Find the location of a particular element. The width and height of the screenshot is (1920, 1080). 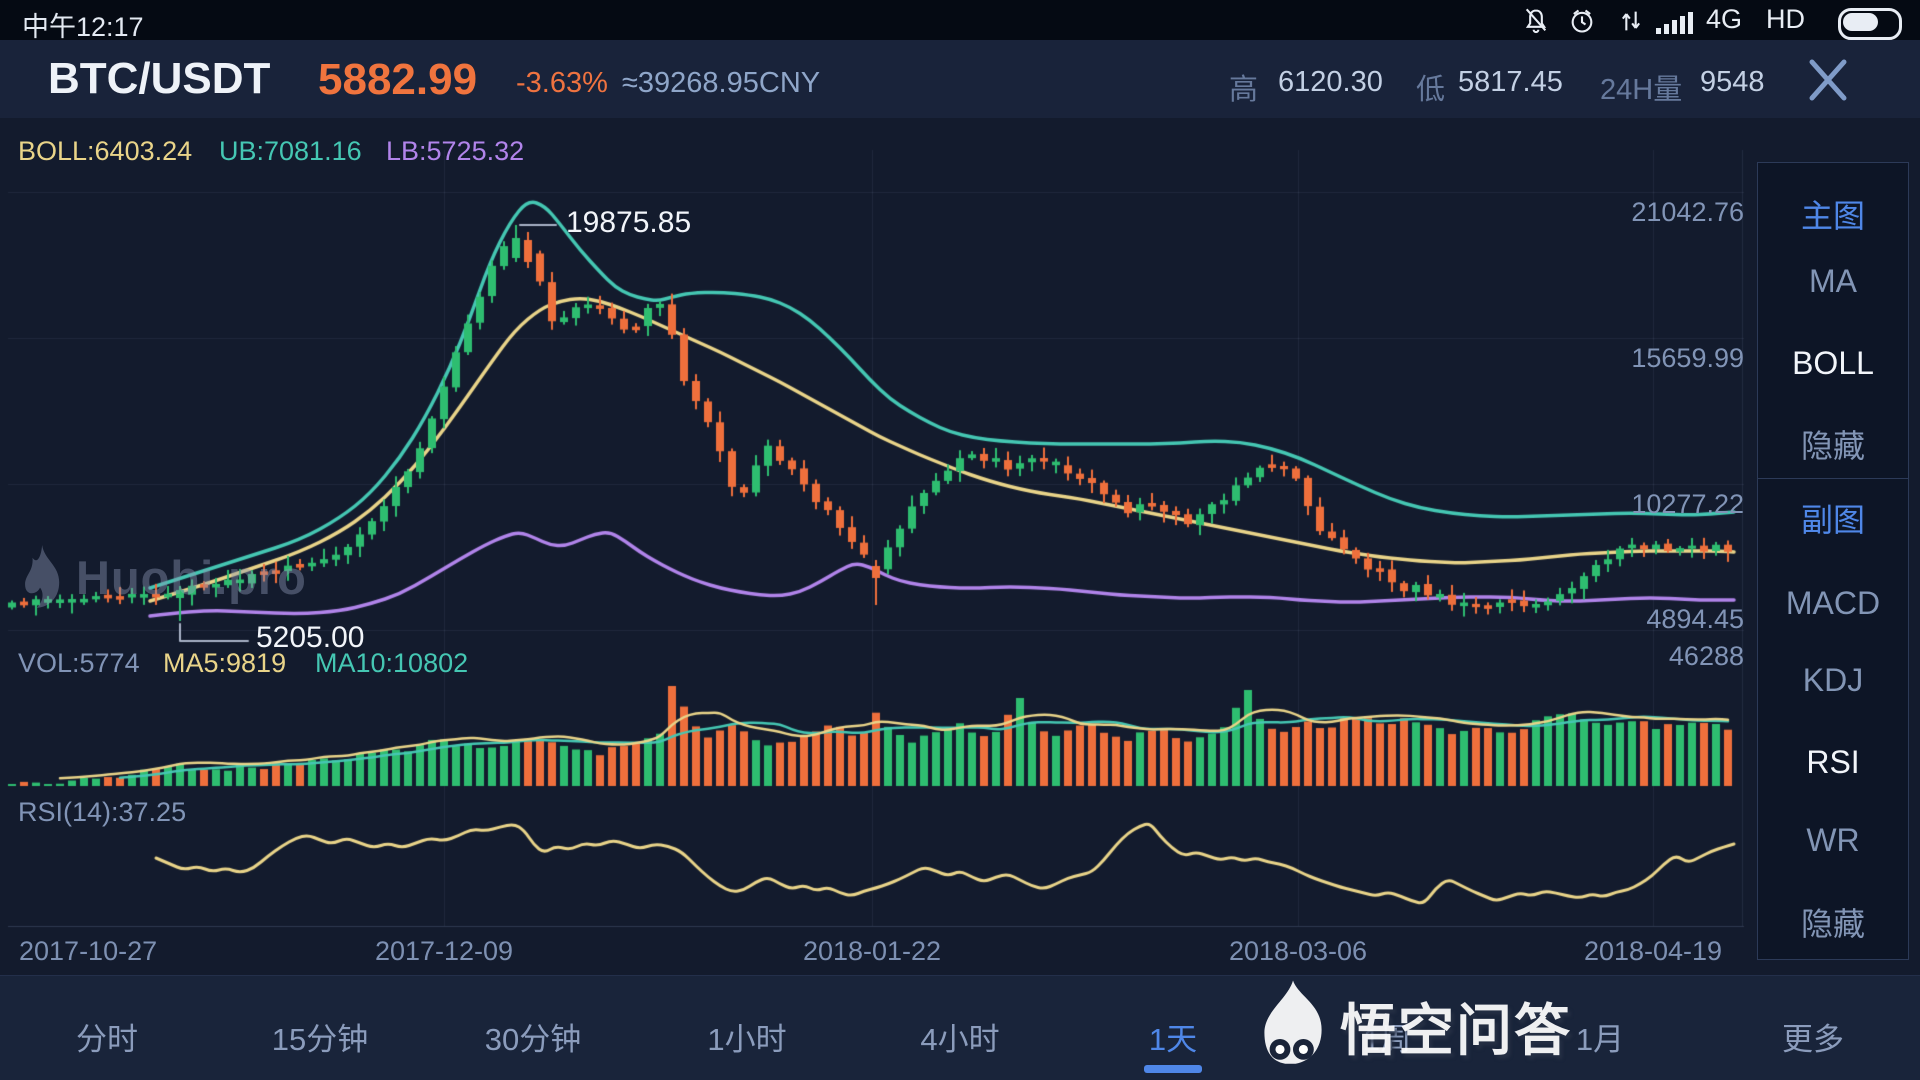

status-bar: 中午12:17 4G HD is located at coordinates (960, 21).